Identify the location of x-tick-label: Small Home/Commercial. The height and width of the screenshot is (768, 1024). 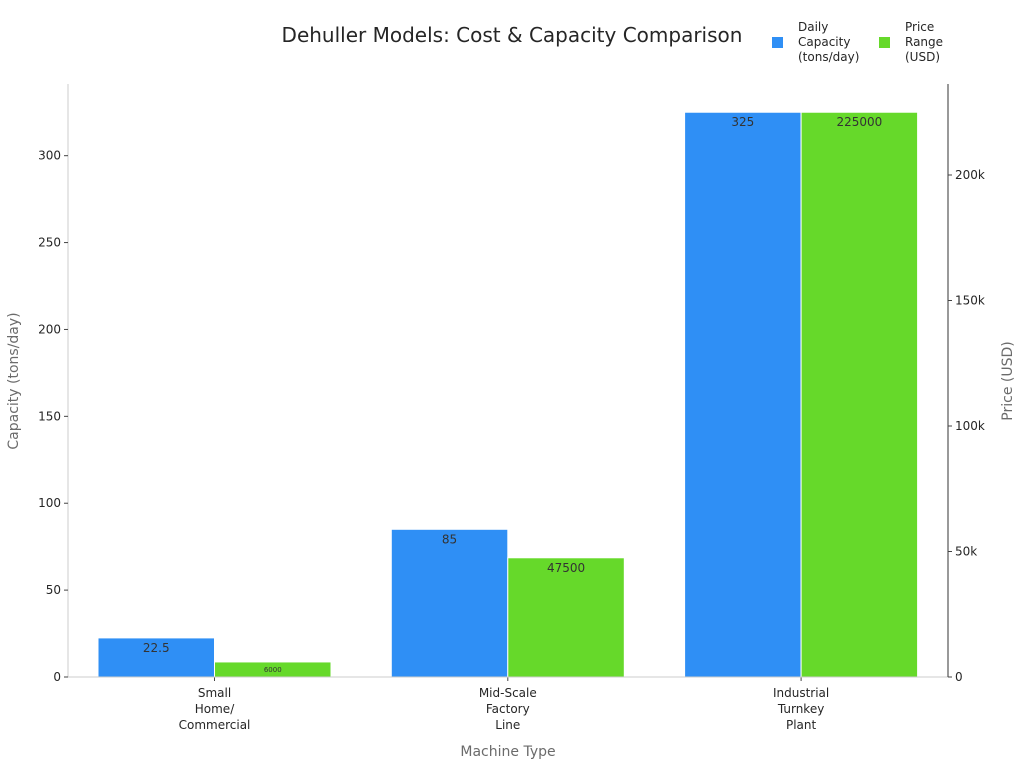
(215, 709).